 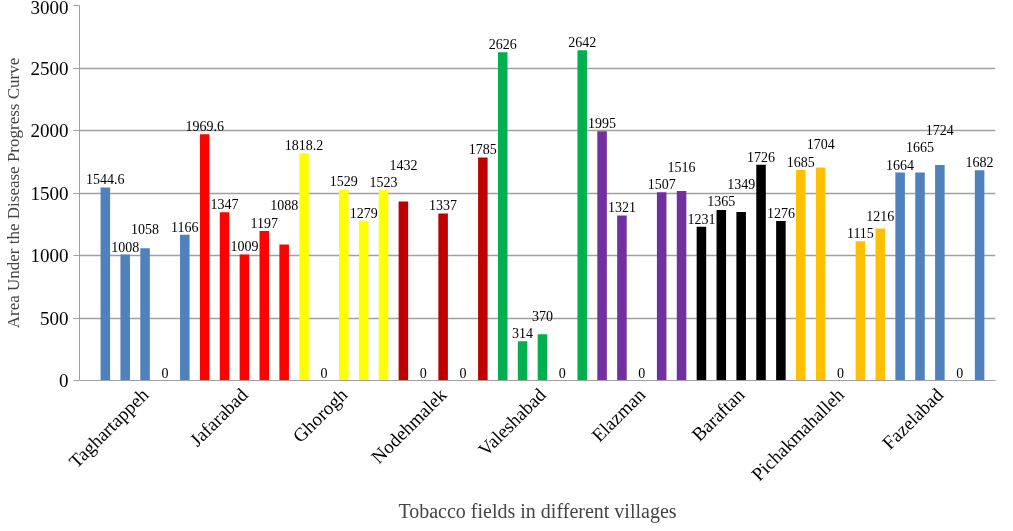 What do you see at coordinates (979, 163) in the screenshot?
I see `data-label: 1682` at bounding box center [979, 163].